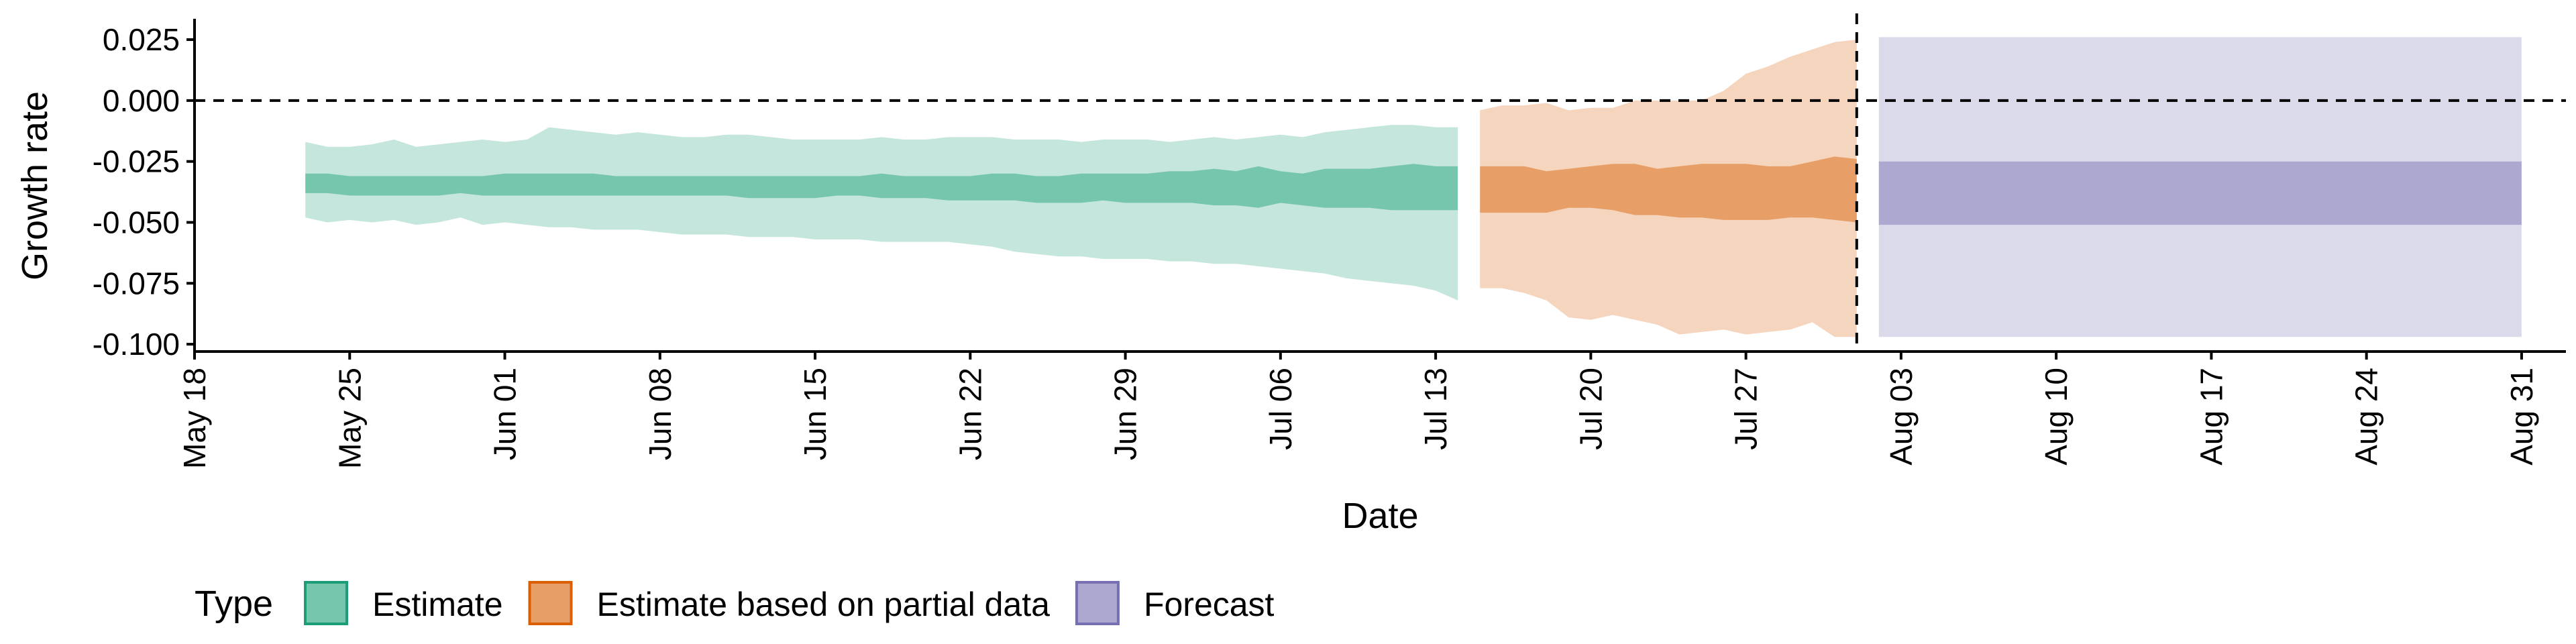  Describe the element at coordinates (881, 187) in the screenshot. I see `inner-band-estimate` at that location.